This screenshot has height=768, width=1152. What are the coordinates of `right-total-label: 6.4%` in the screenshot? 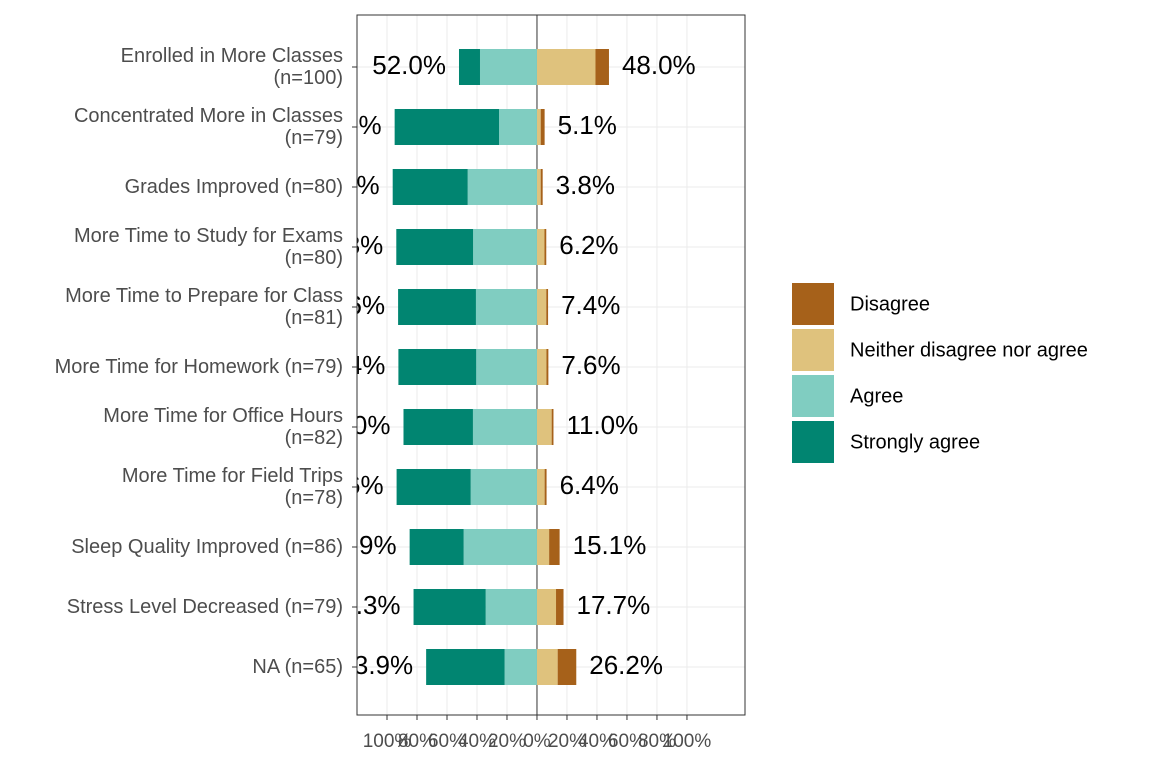 It's located at (589, 485).